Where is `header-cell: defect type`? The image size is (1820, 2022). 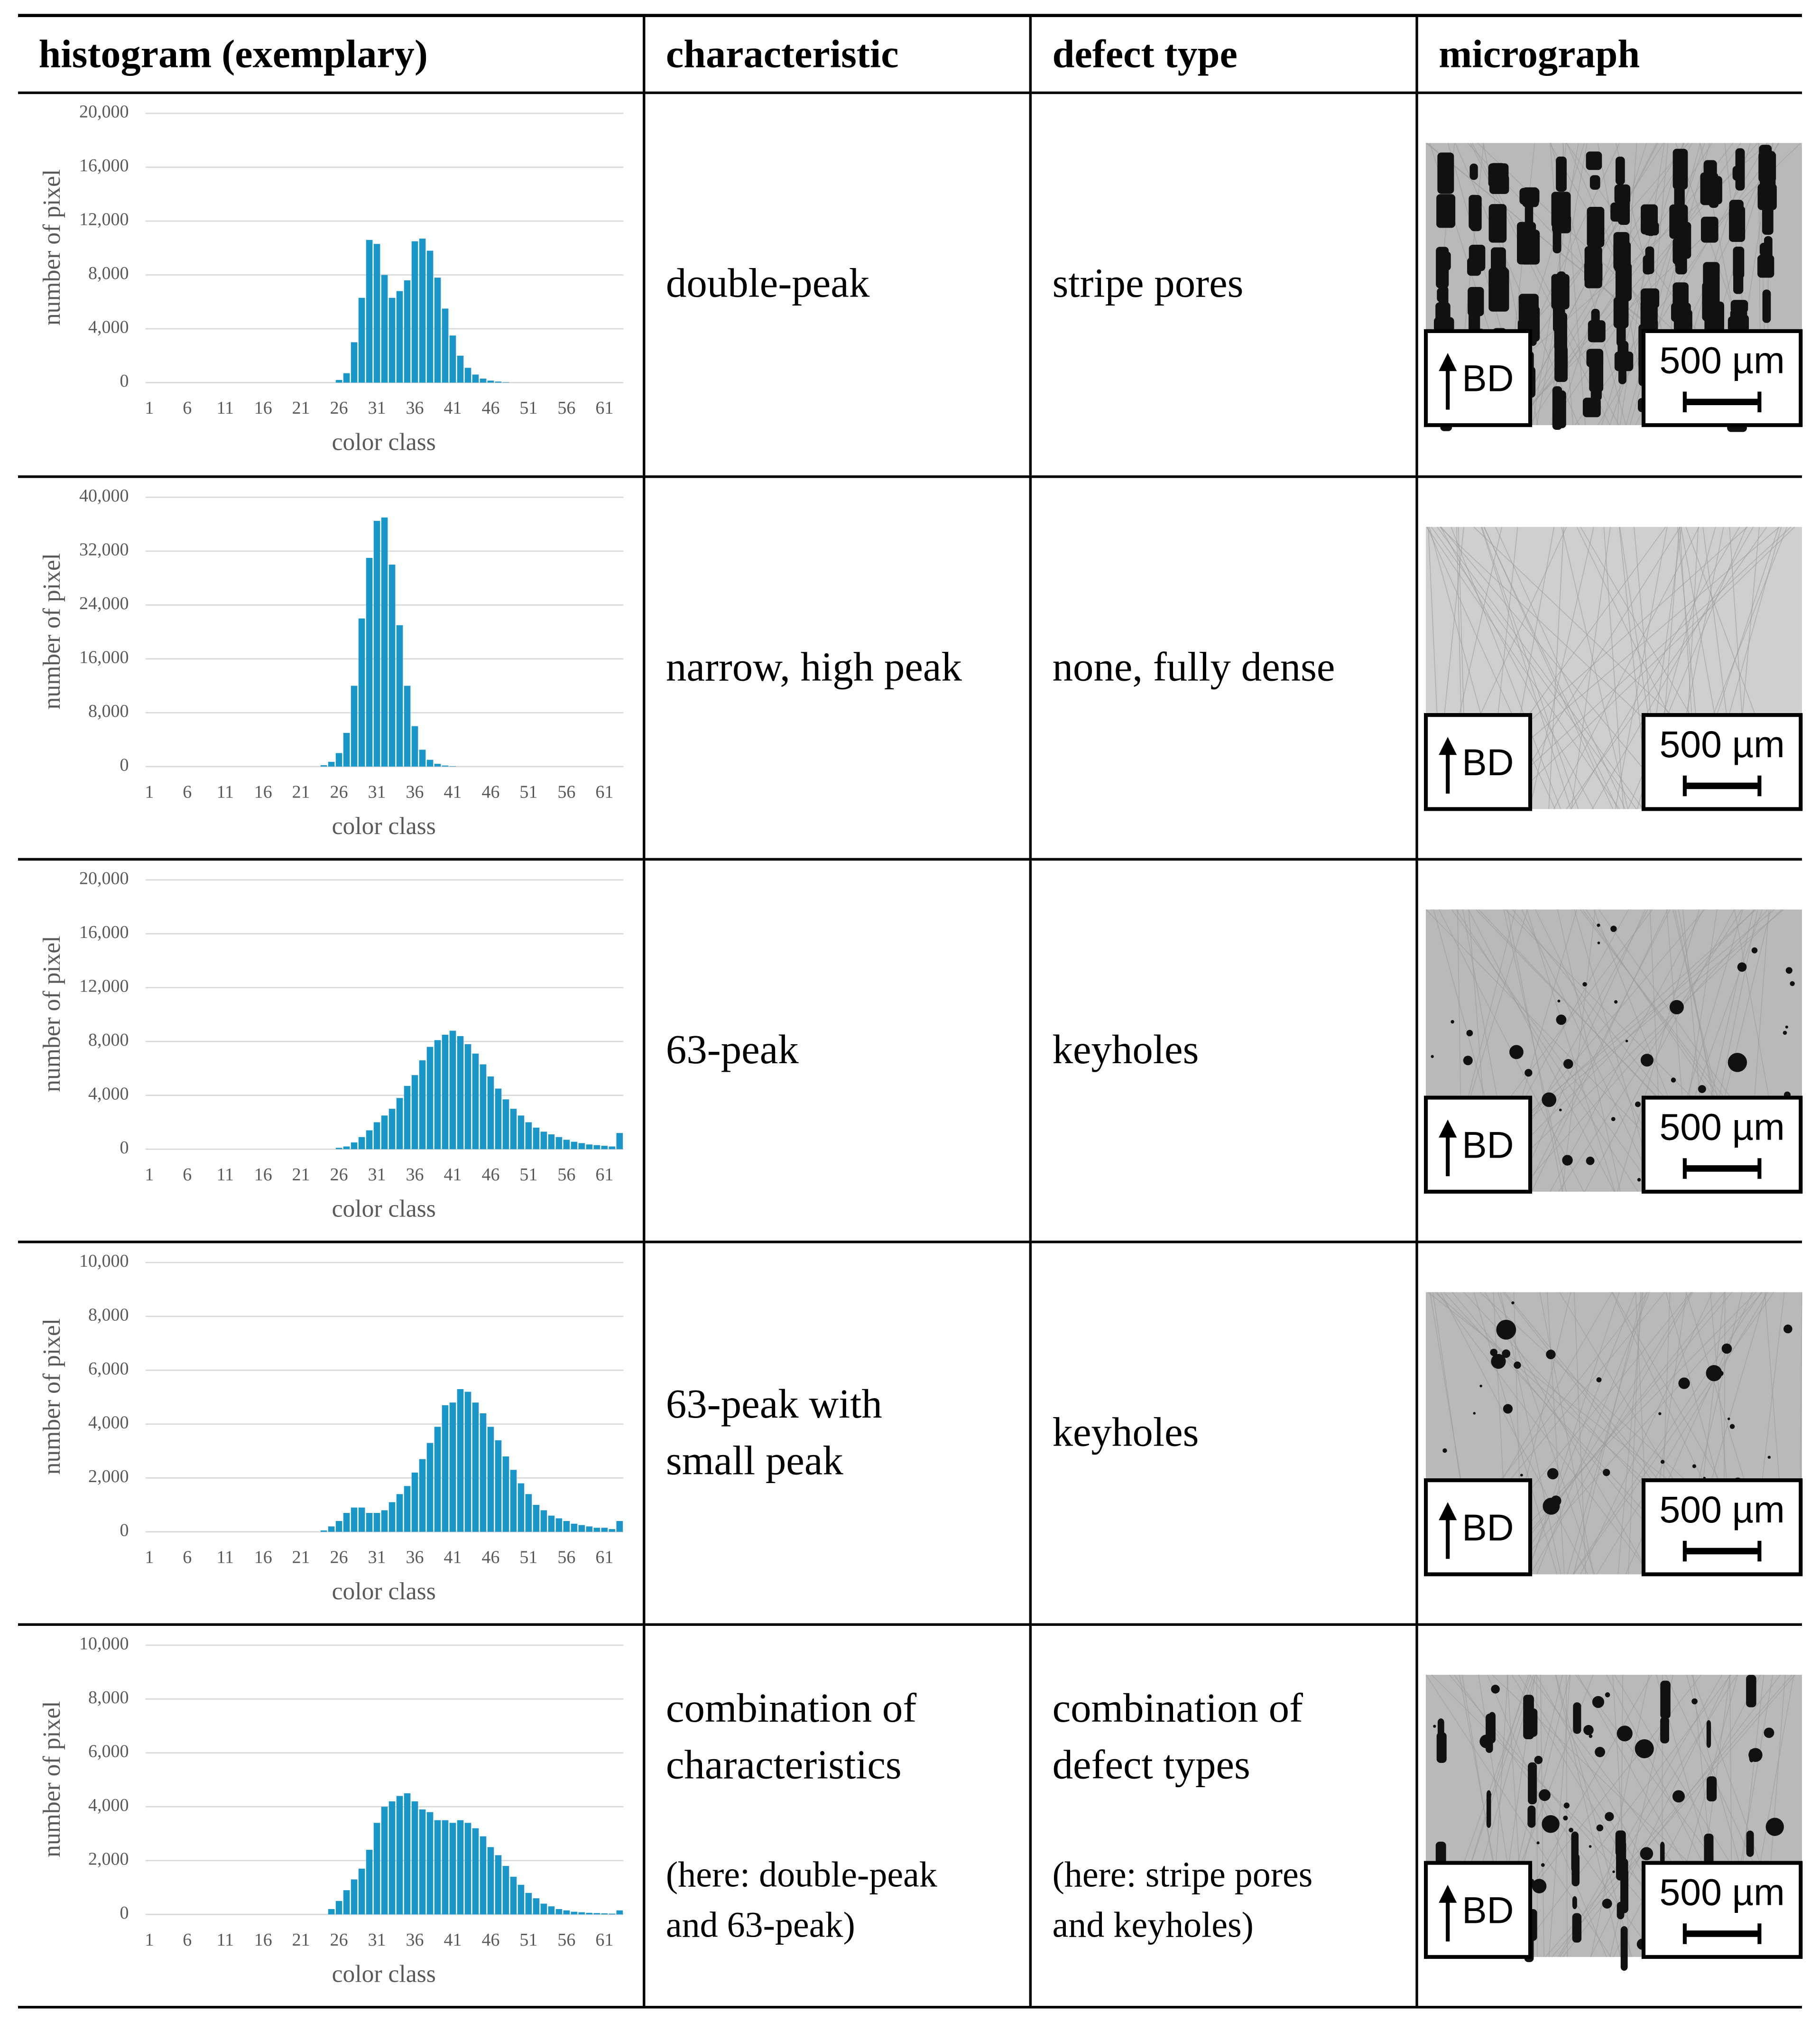 header-cell: defect type is located at coordinates (1145, 54).